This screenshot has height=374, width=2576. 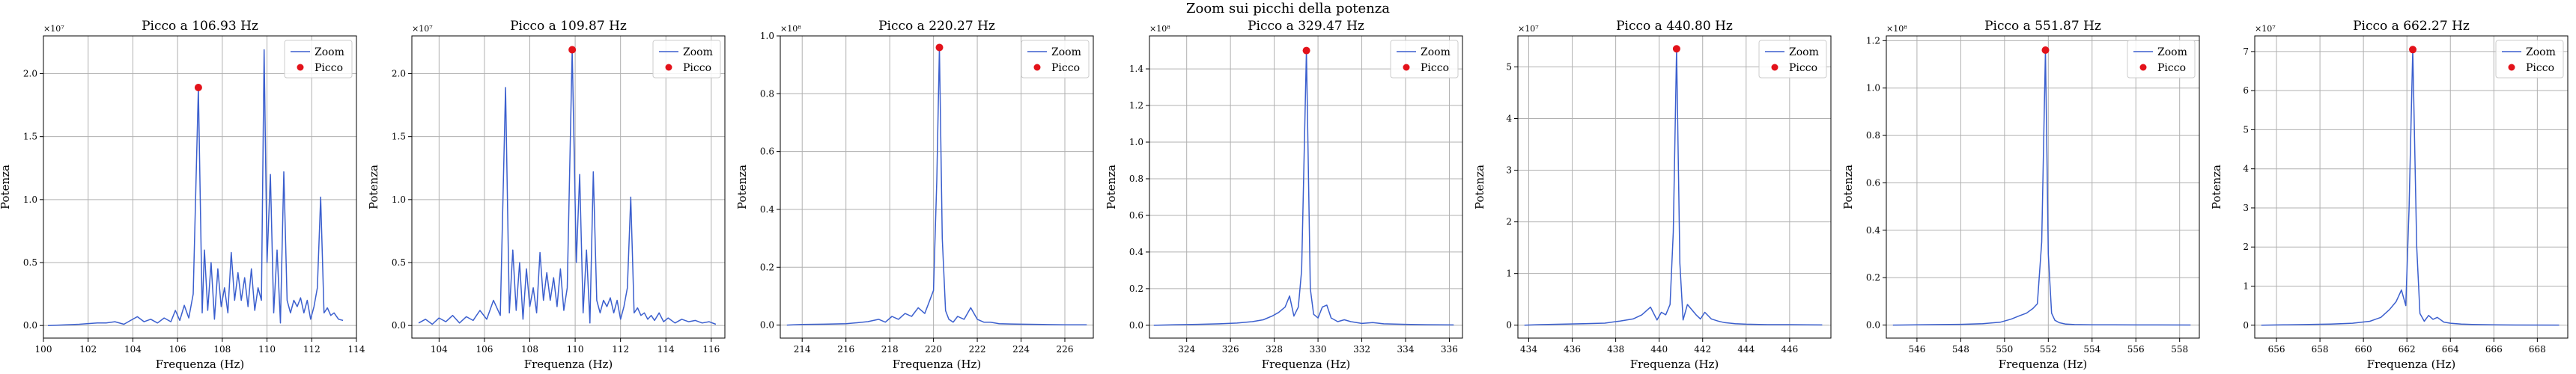 I want to click on figure-suptitle: Zoom sui picchi della potenza, so click(x=1288, y=8).